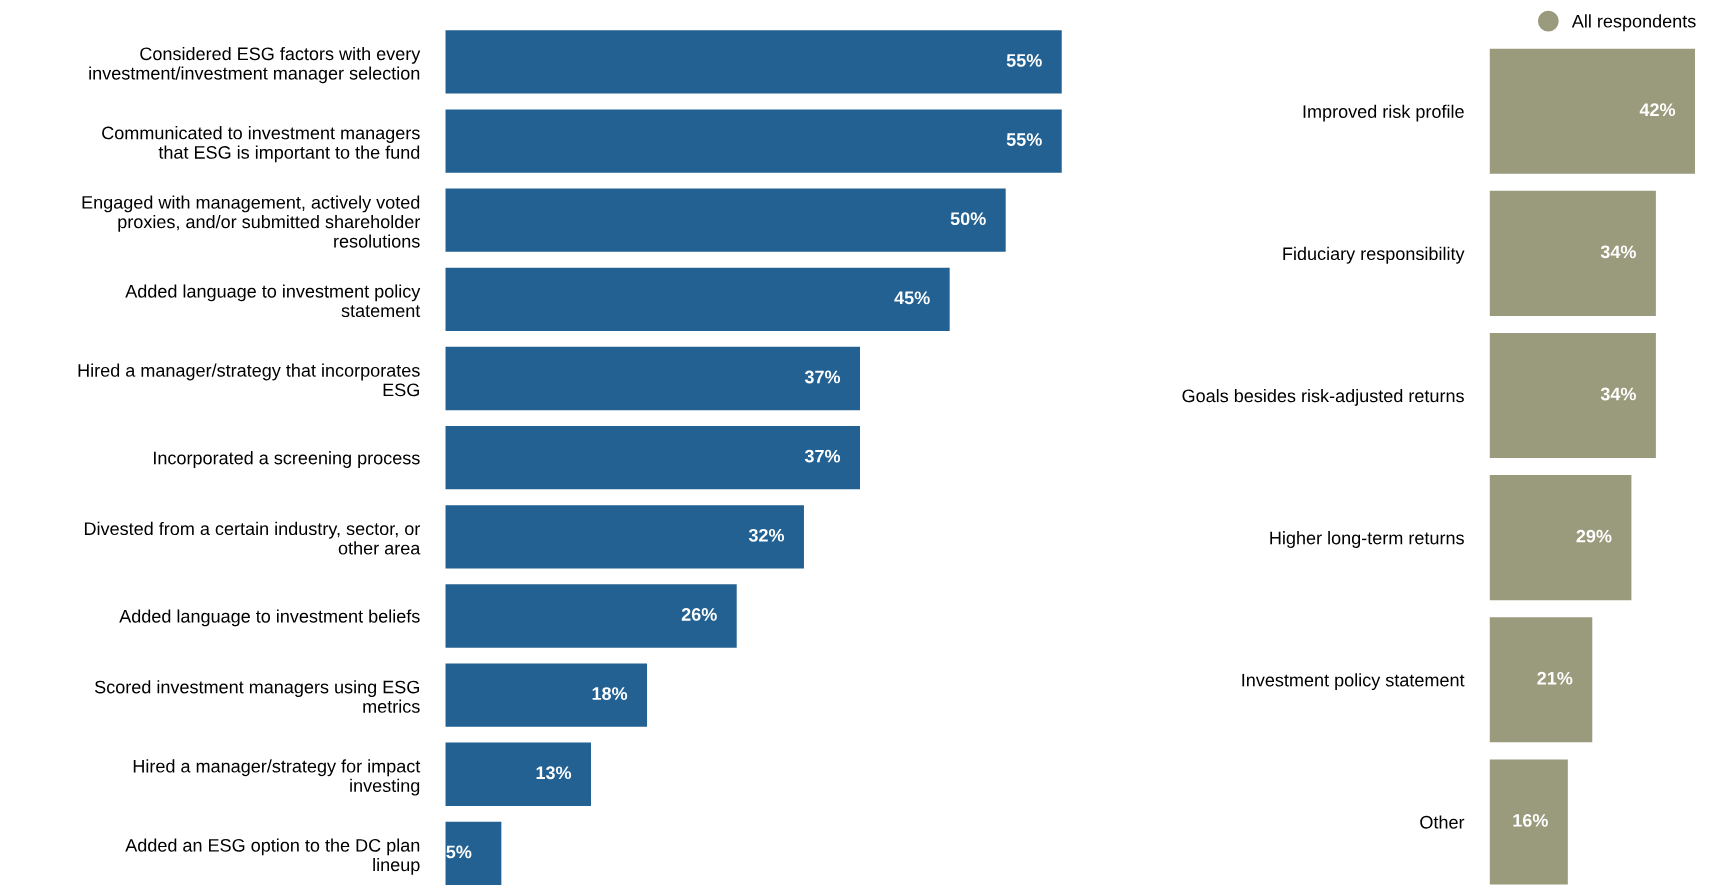 This screenshot has height=893, width=1726. I want to click on data-label: 32%, so click(766, 535).